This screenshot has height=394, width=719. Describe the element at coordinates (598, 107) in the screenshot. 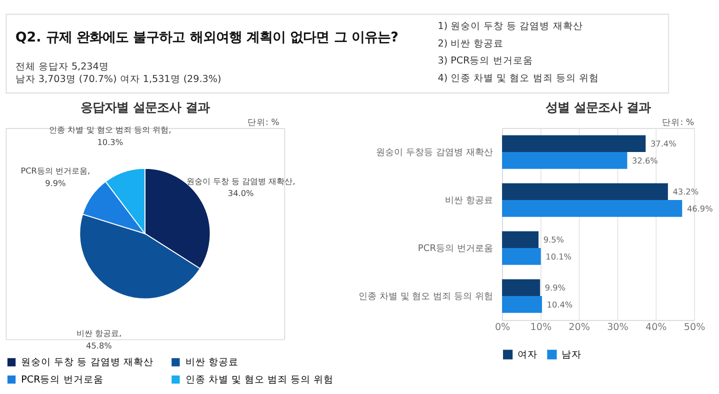

I see `chart-title: 성별 설문조사 결과` at that location.